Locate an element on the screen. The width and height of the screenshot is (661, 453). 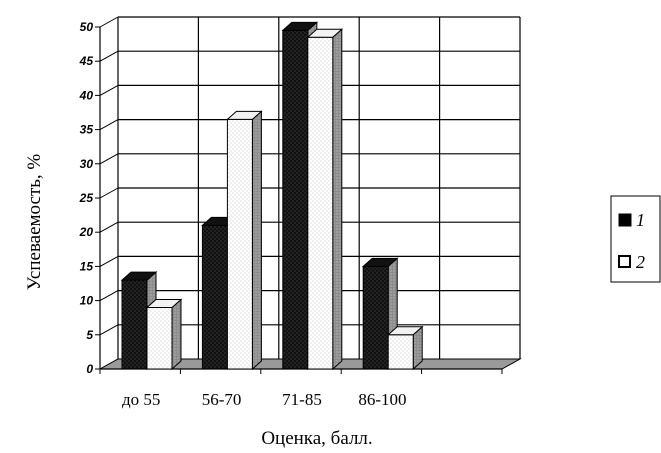
y-tick-label: 20 is located at coordinates (86, 232).